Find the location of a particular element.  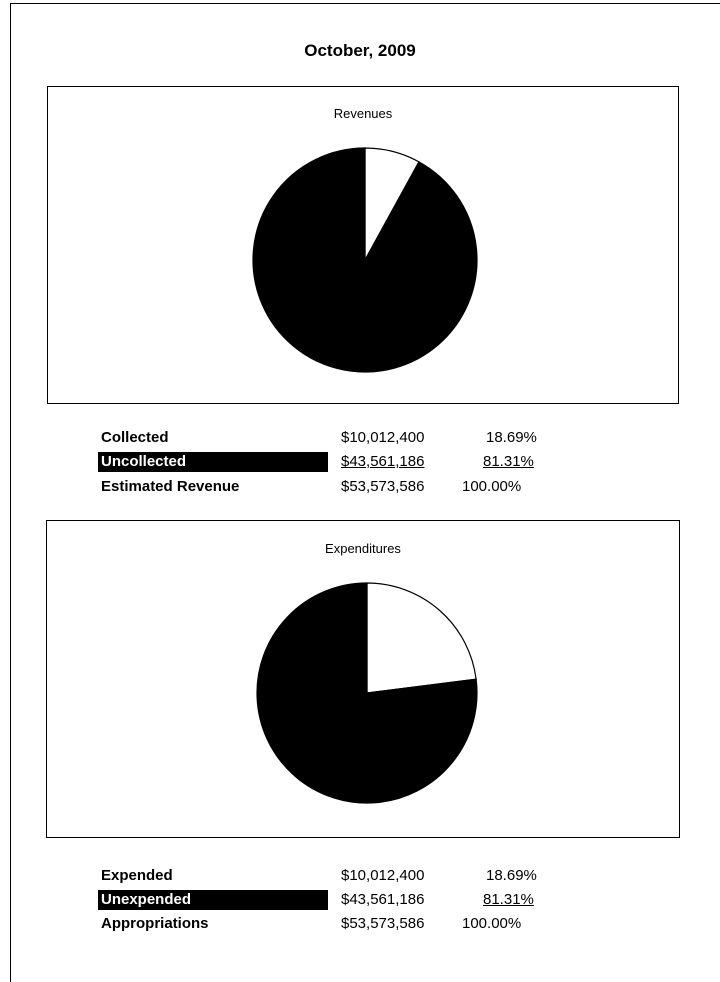

expenditures-pie is located at coordinates (367, 693).